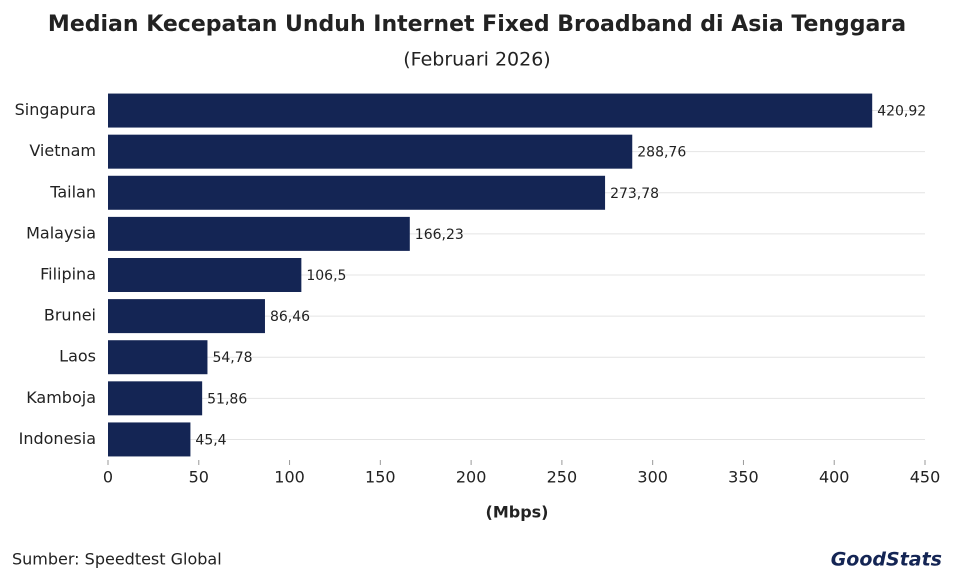  Describe the element at coordinates (289, 477) in the screenshot. I see `x-tick-label: 100` at that location.